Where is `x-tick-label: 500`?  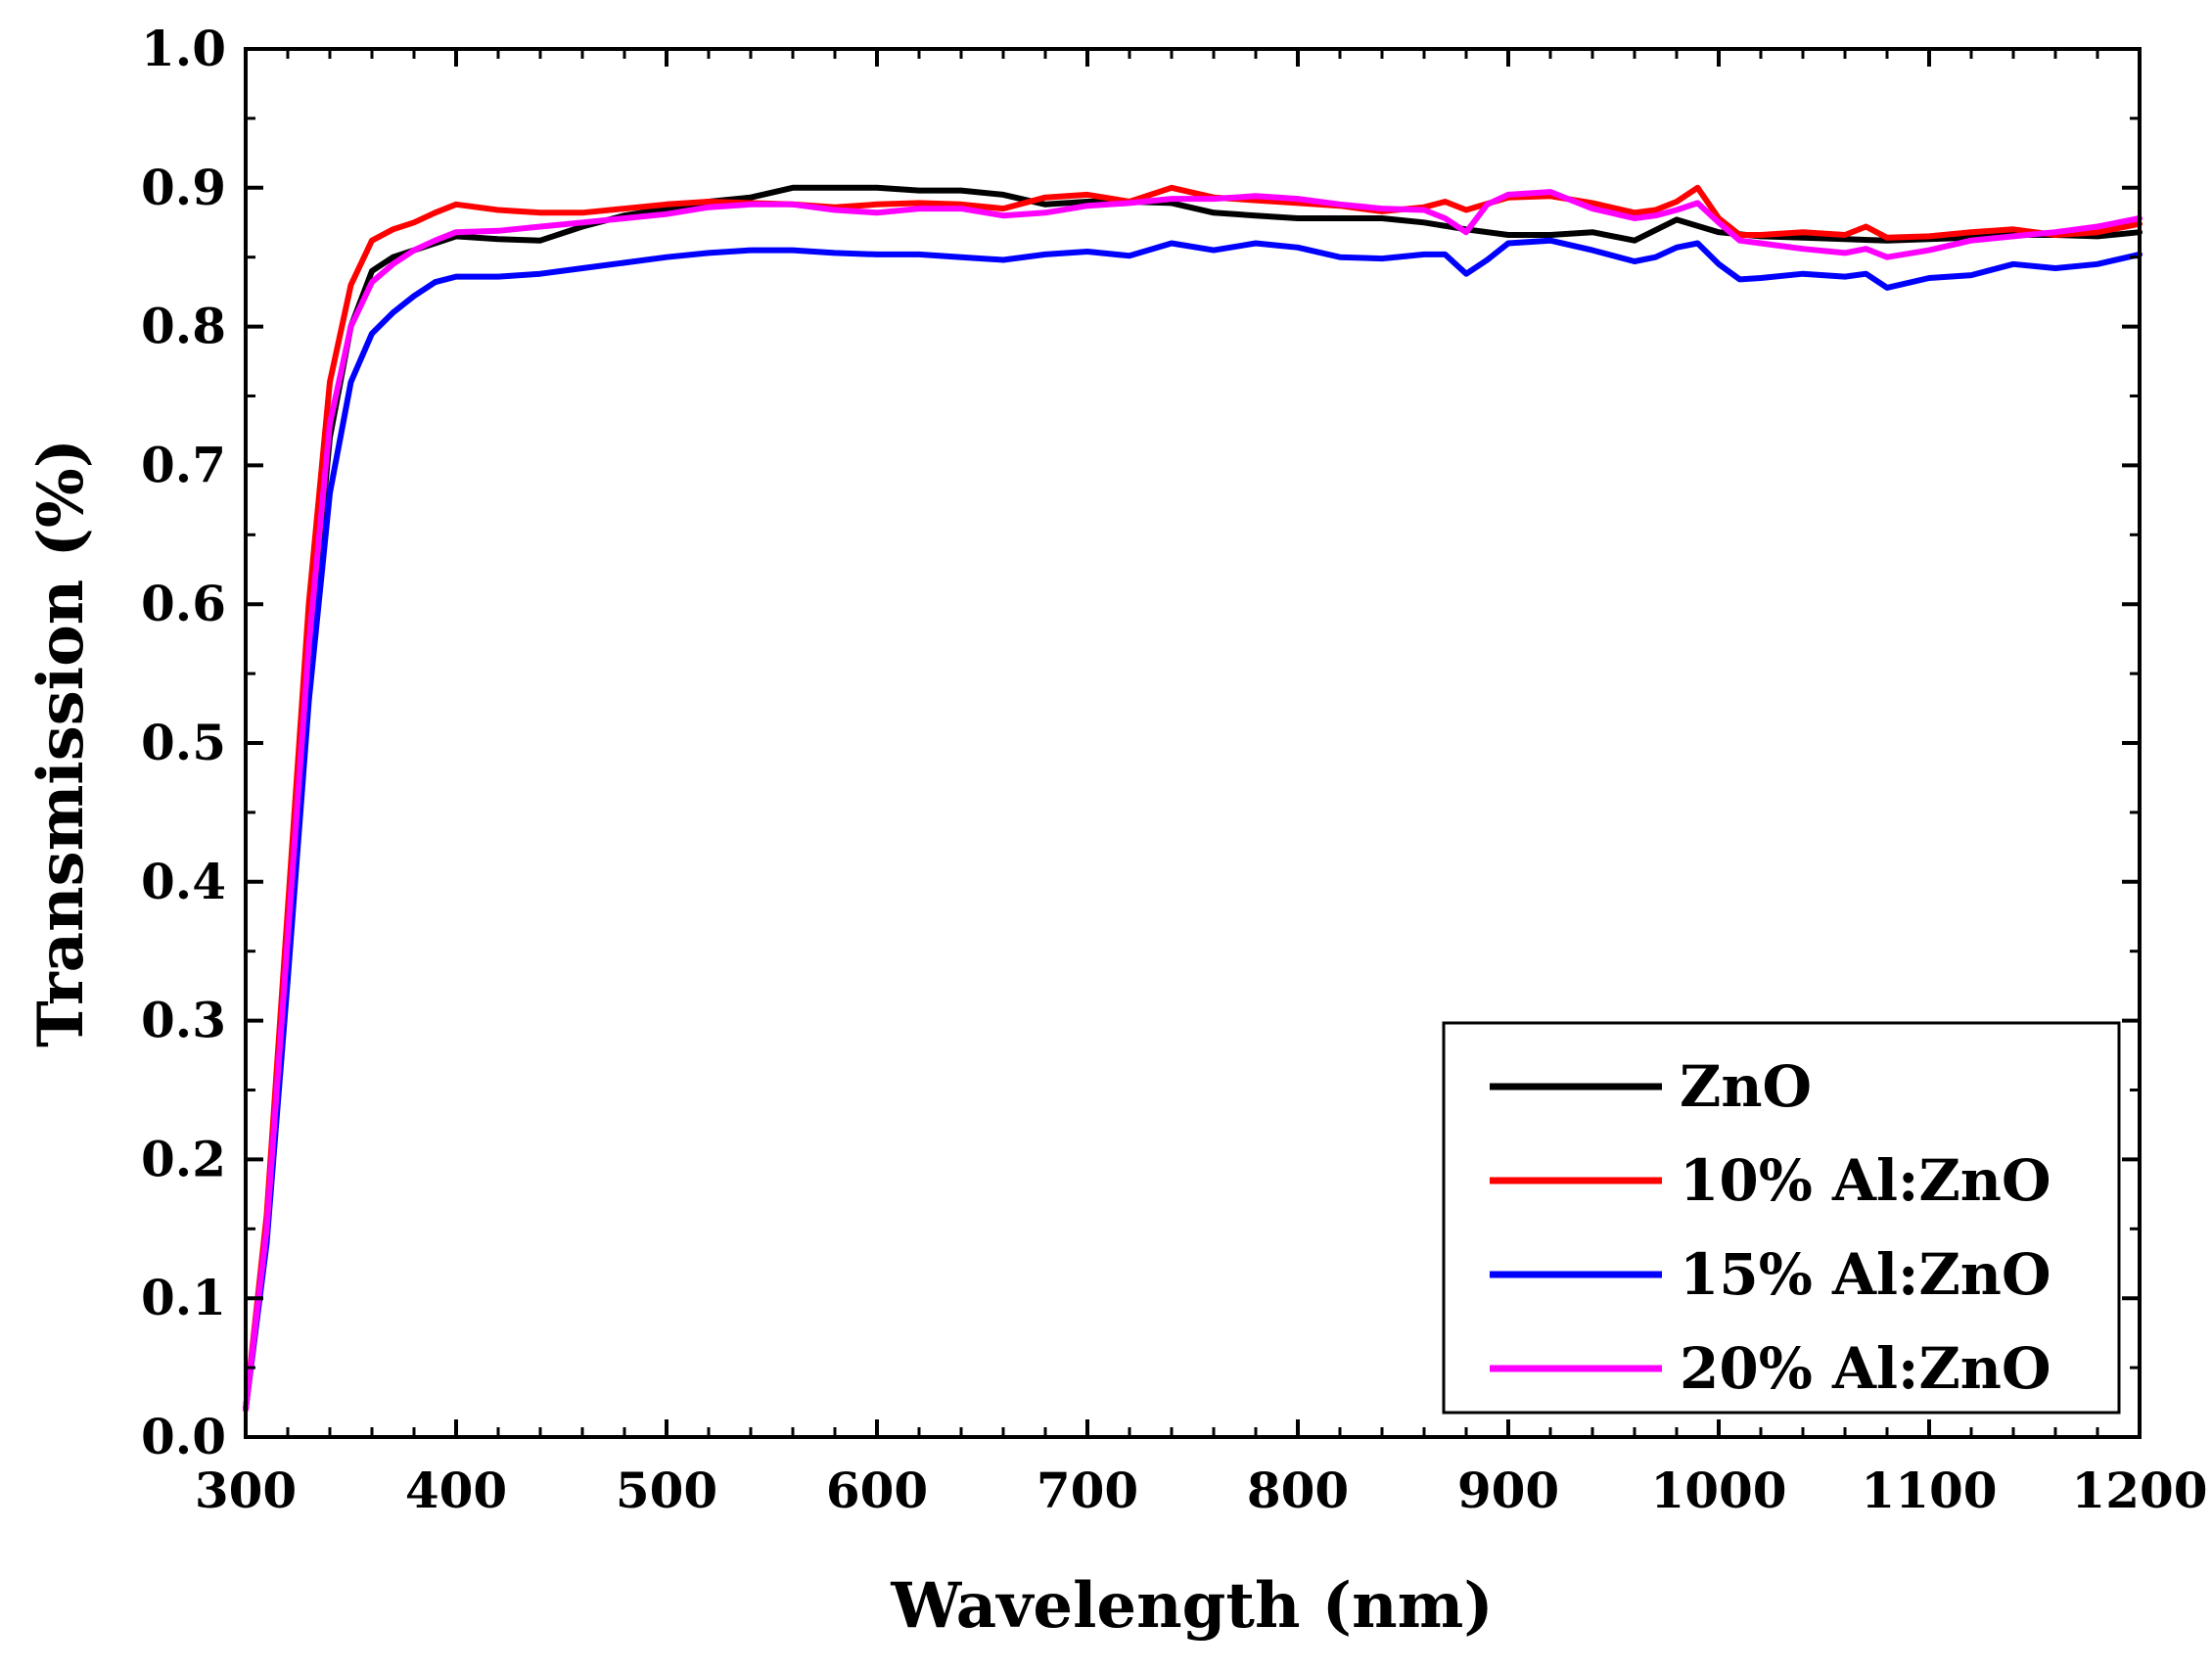
x-tick-label: 500 is located at coordinates (666, 1490).